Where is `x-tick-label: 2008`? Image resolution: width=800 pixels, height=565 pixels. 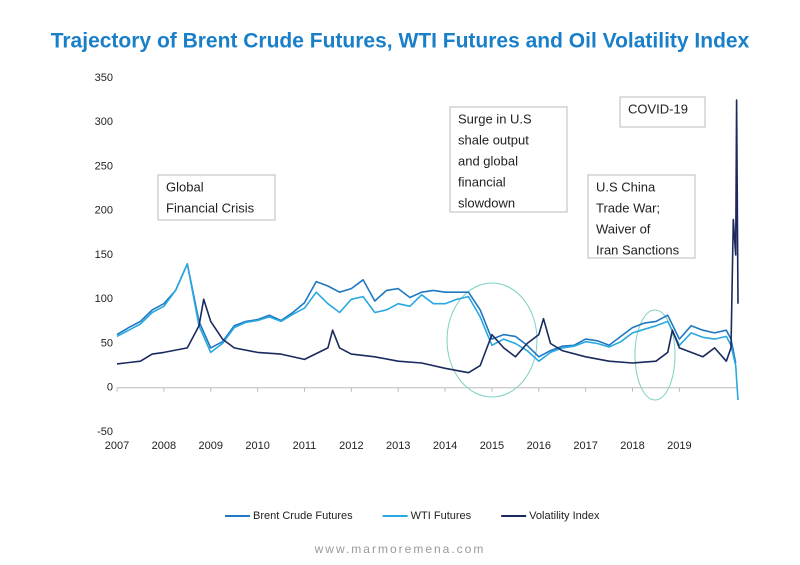
x-tick-label: 2008 is located at coordinates (164, 446).